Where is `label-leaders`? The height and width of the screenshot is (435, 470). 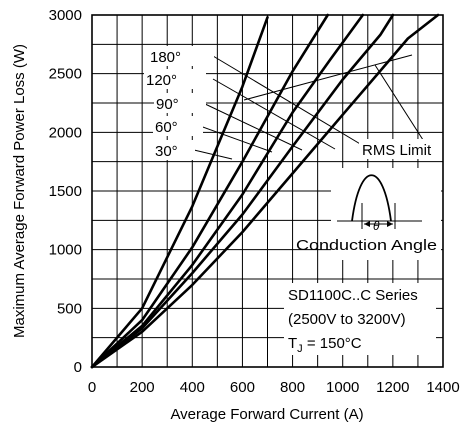 label-leaders is located at coordinates (309, 107).